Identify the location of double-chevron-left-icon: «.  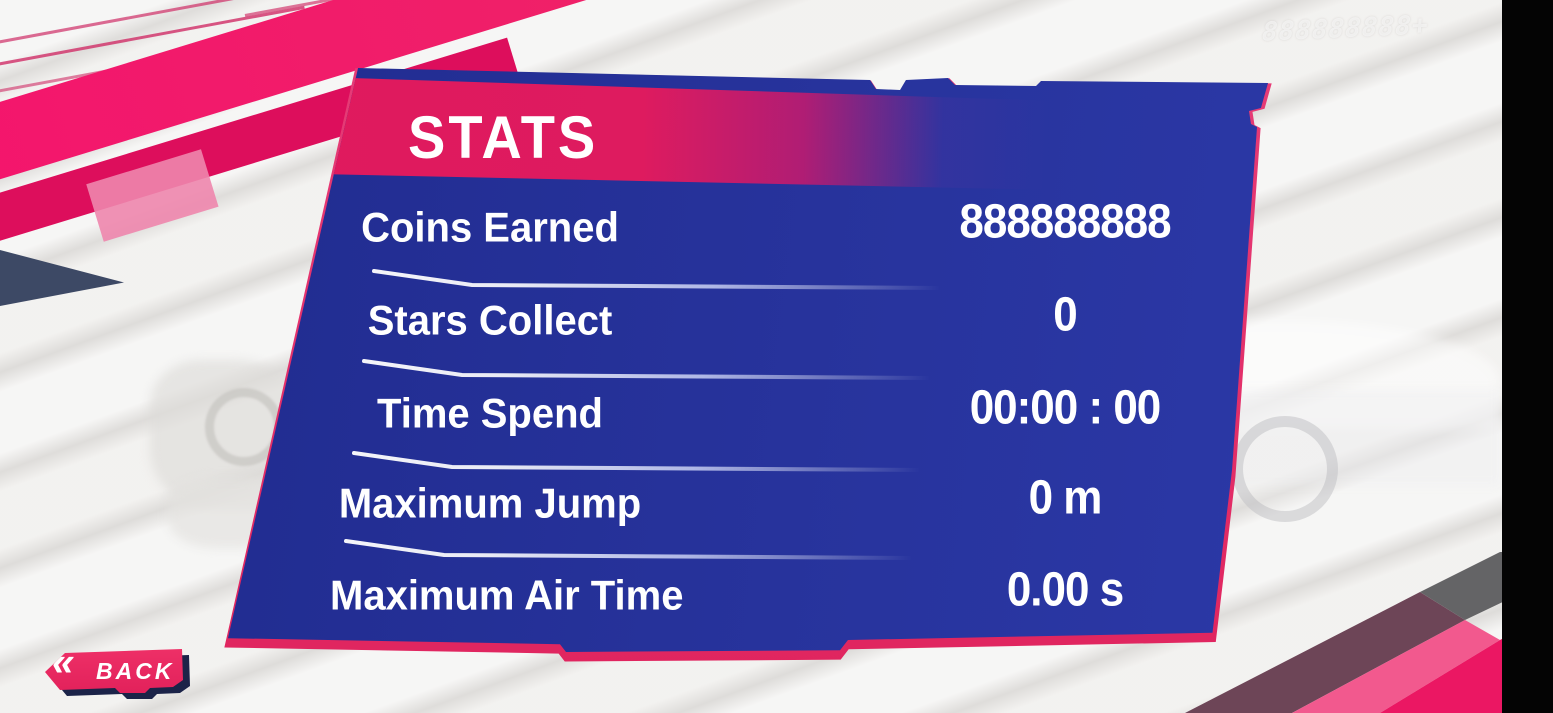
(63, 662).